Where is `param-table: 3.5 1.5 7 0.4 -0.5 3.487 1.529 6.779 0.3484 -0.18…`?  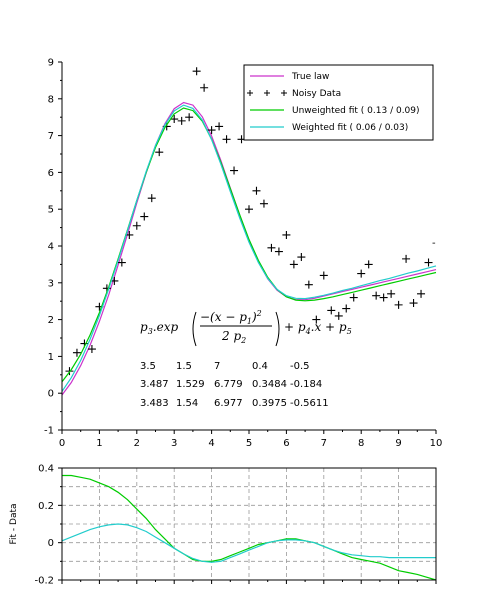
param-table: 3.5 1.5 7 0.4 -0.5 3.487 1.529 6.779 0.3484 -0.18… is located at coordinates (234, 385).